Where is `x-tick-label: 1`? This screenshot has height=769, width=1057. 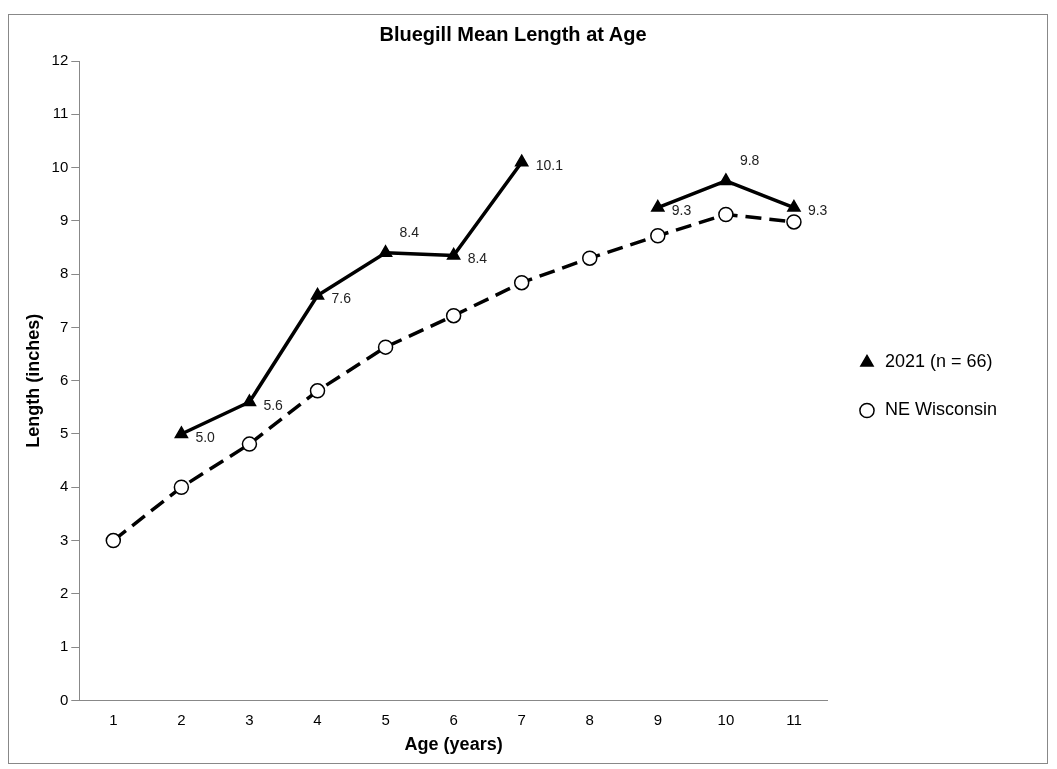
x-tick-label: 1 is located at coordinates (113, 719).